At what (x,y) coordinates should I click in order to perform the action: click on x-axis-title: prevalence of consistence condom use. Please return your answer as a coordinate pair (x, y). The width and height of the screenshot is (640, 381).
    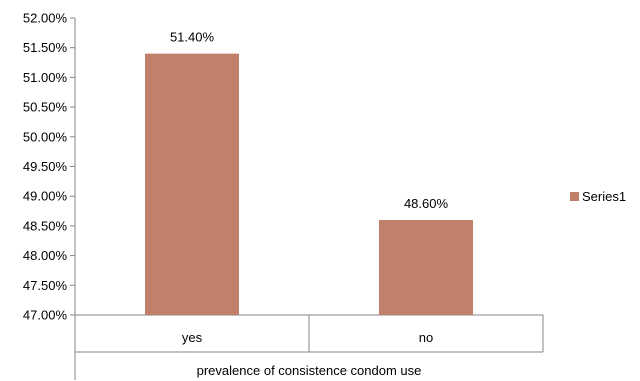
    Looking at the image, I should click on (309, 370).